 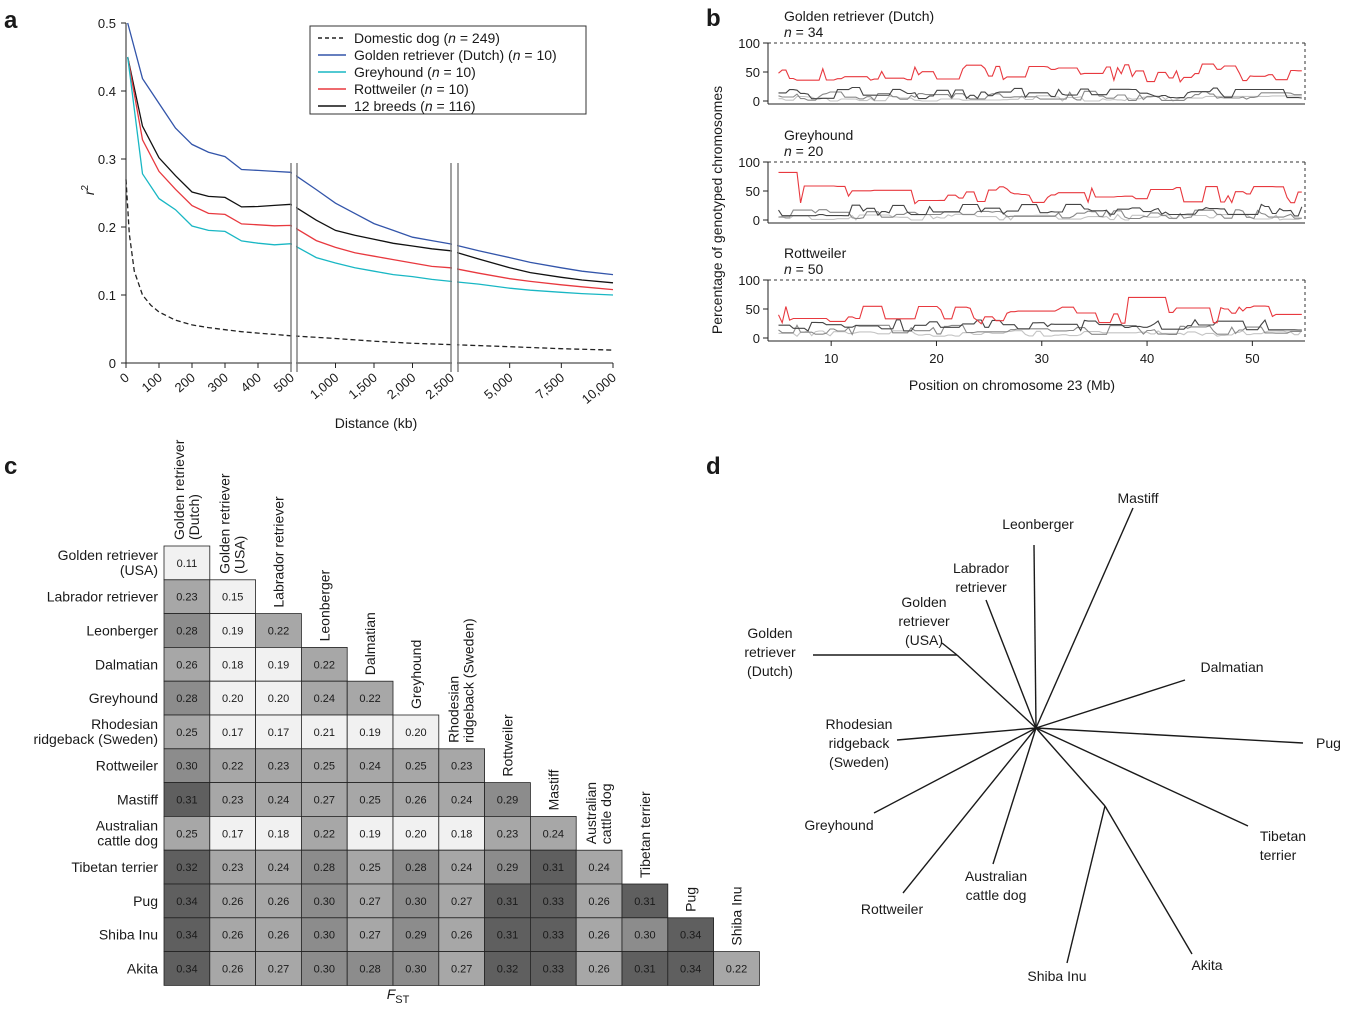 I want to click on panel-a-ytick-label: 0.3, so click(x=107, y=159).